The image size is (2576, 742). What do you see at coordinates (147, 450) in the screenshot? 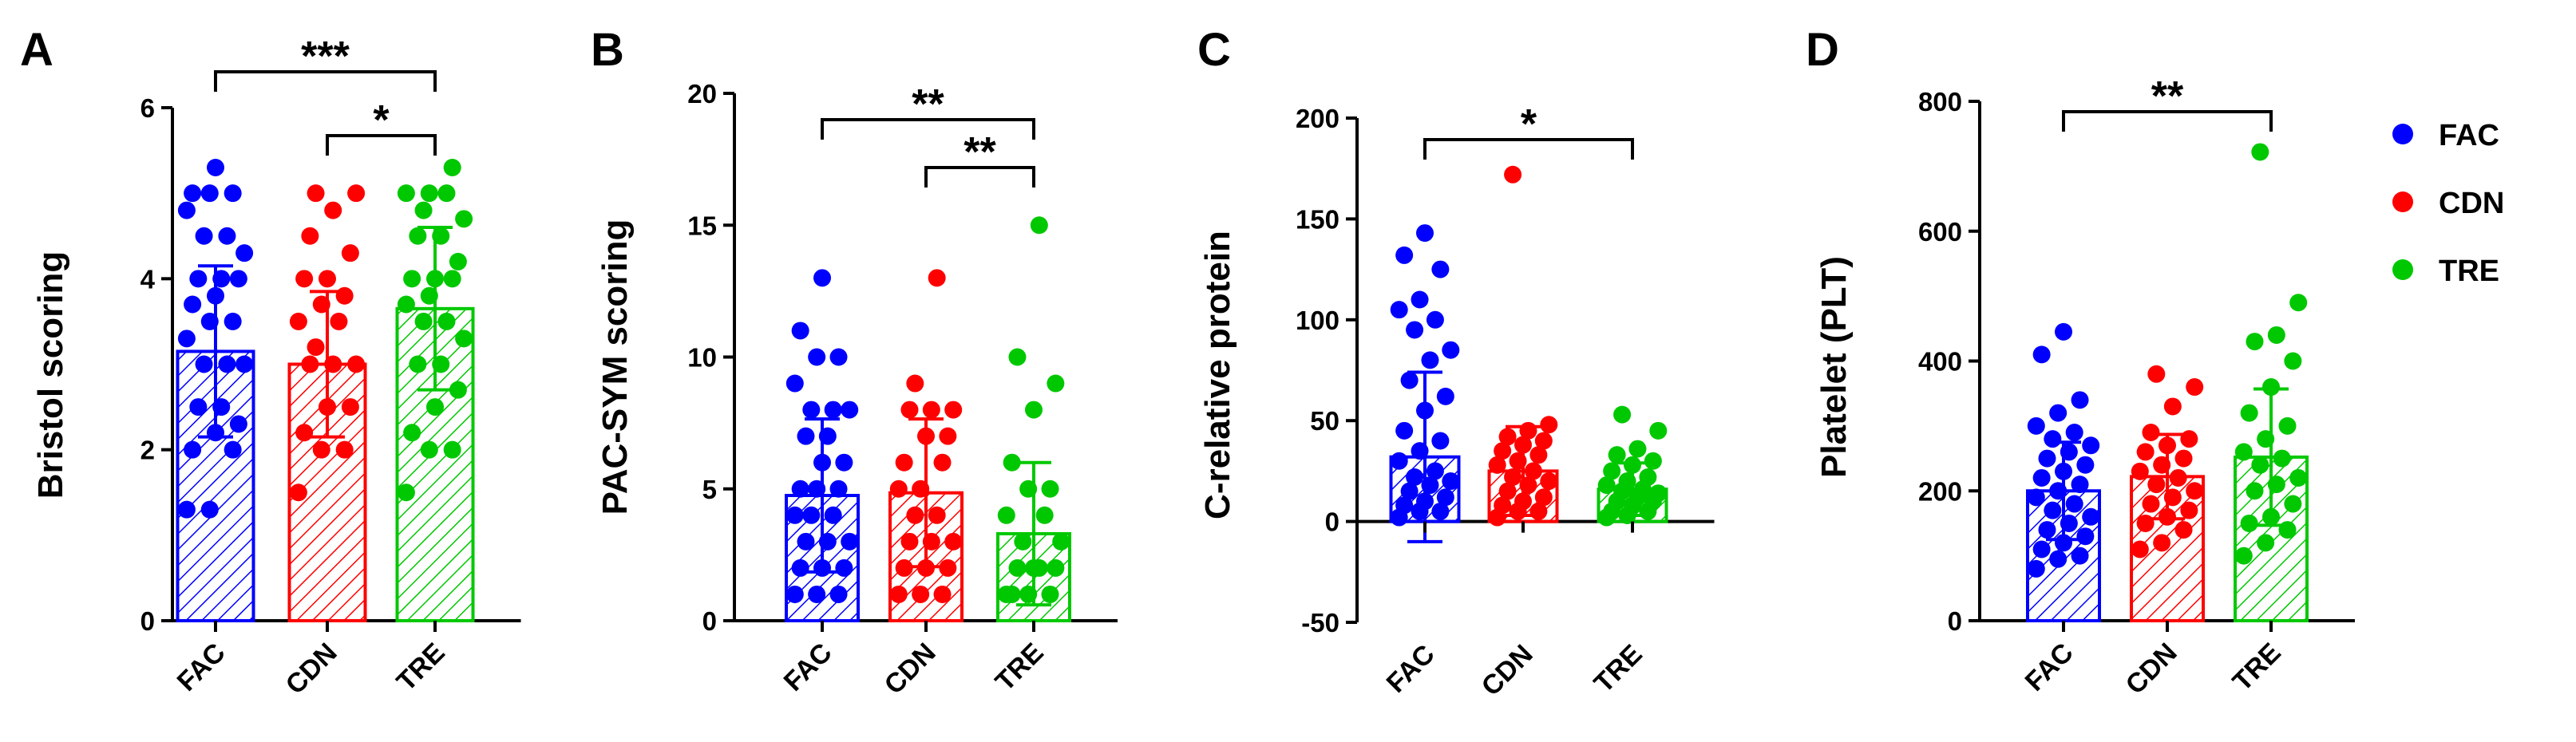
I see `y-tick-label: 2` at bounding box center [147, 450].